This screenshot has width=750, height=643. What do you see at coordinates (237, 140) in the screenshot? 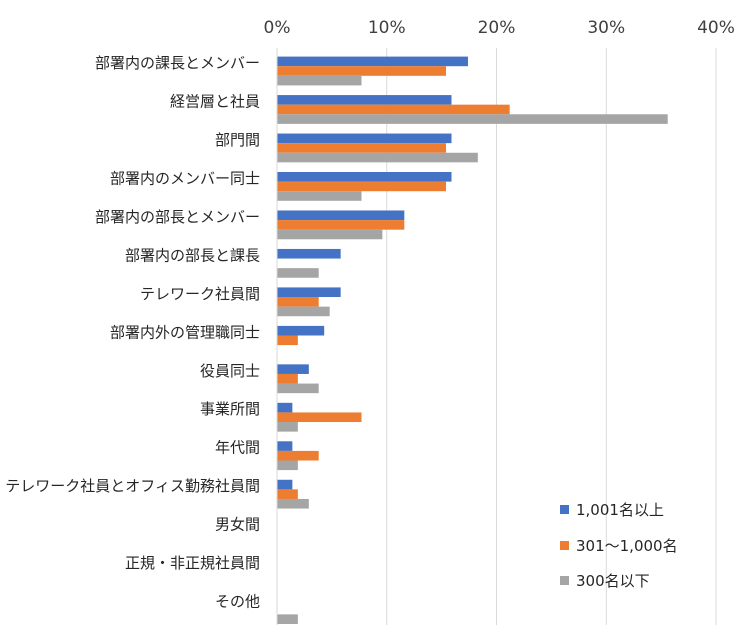
I see `category-label: 部門間` at bounding box center [237, 140].